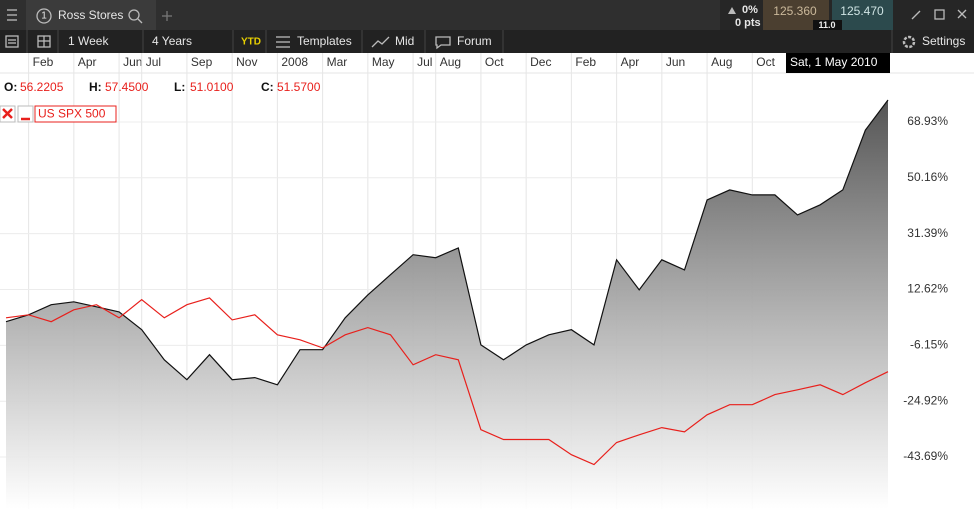 Image resolution: width=974 pixels, height=509 pixels. What do you see at coordinates (162, 87) in the screenshot?
I see `ohlc-row: O: 56.2205 H: 57.4500 L: 51.0100 C: 51.5700` at bounding box center [162, 87].